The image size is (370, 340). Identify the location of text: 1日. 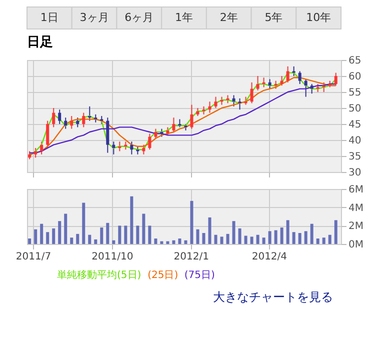
(49, 17).